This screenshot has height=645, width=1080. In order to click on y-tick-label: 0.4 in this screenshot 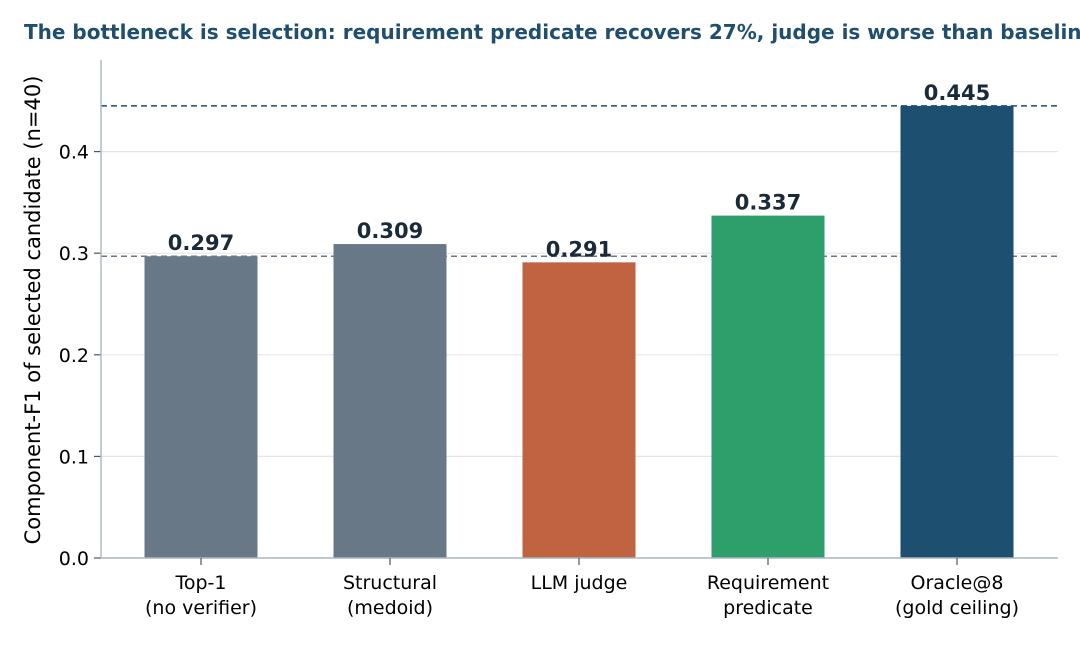, I will do `click(74, 153)`.